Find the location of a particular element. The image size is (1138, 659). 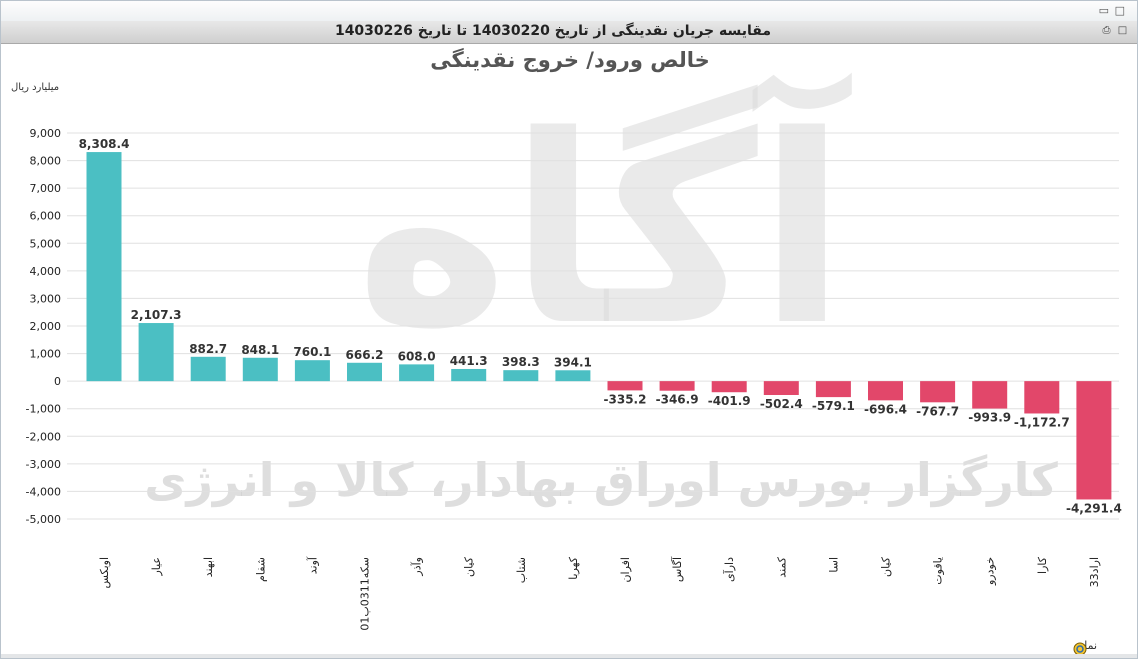

x-tick-label: سکه0311ب01 is located at coordinates (365, 594).